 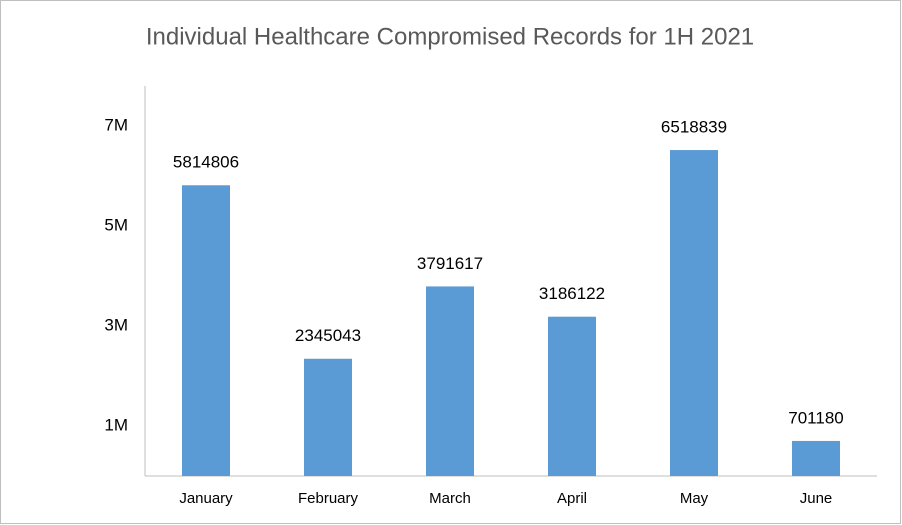 What do you see at coordinates (572, 293) in the screenshot?
I see `value-label: 3186122` at bounding box center [572, 293].